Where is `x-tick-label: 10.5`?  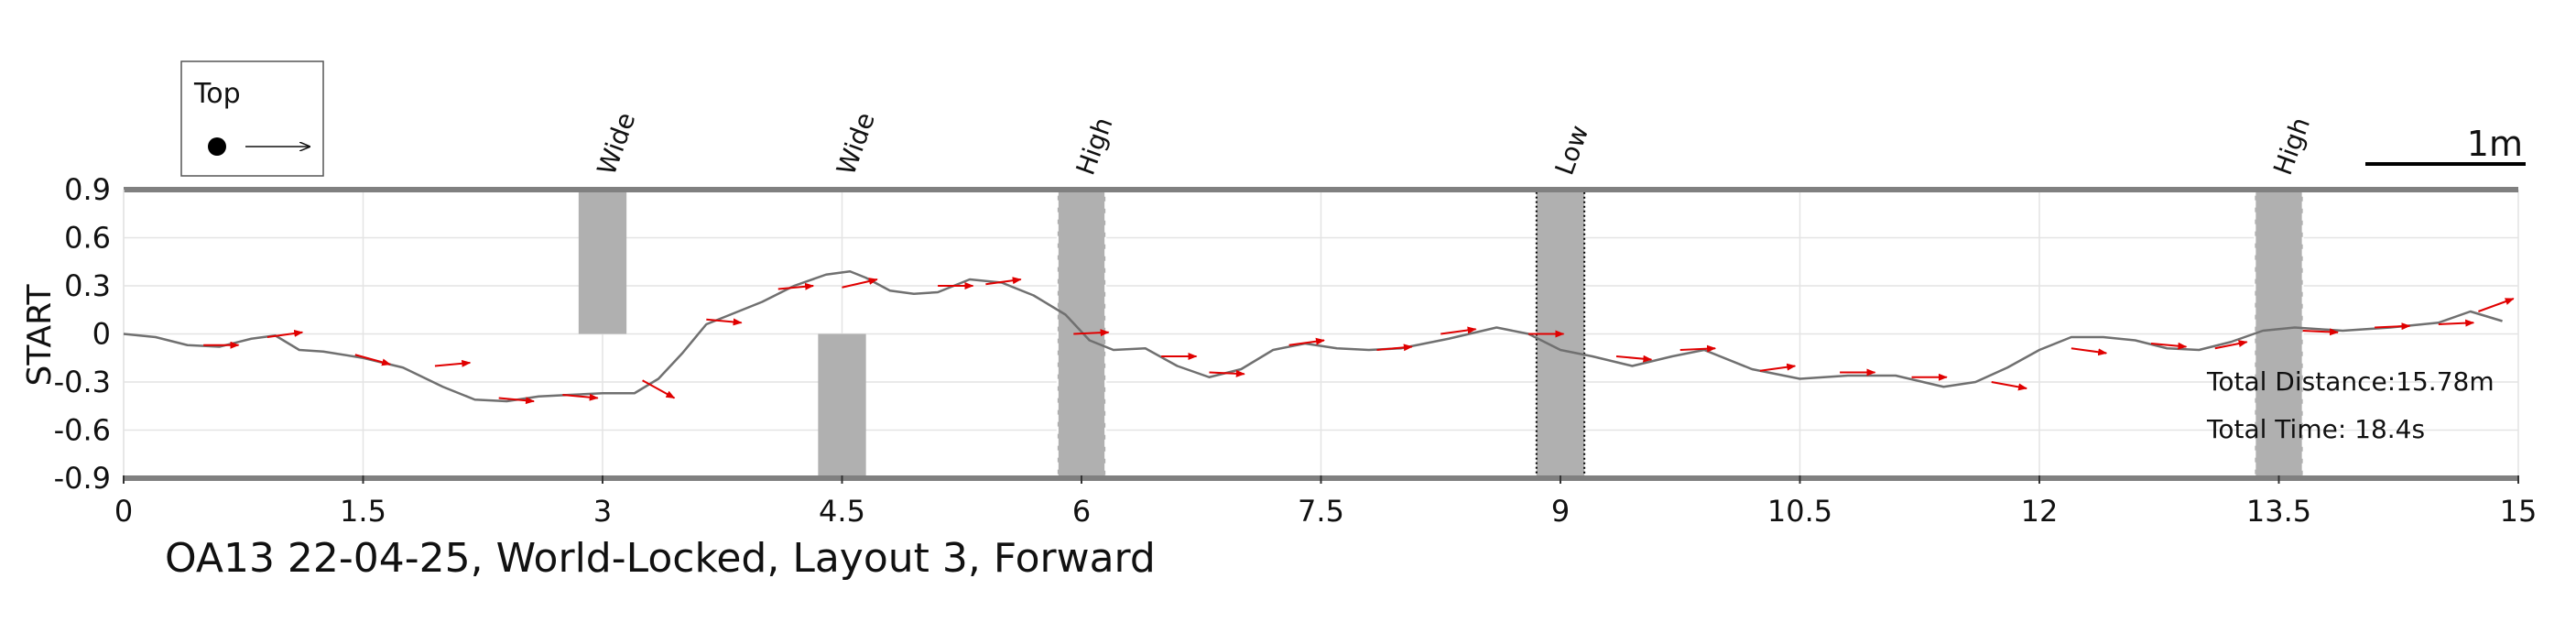 x-tick-label: 10.5 is located at coordinates (1799, 512).